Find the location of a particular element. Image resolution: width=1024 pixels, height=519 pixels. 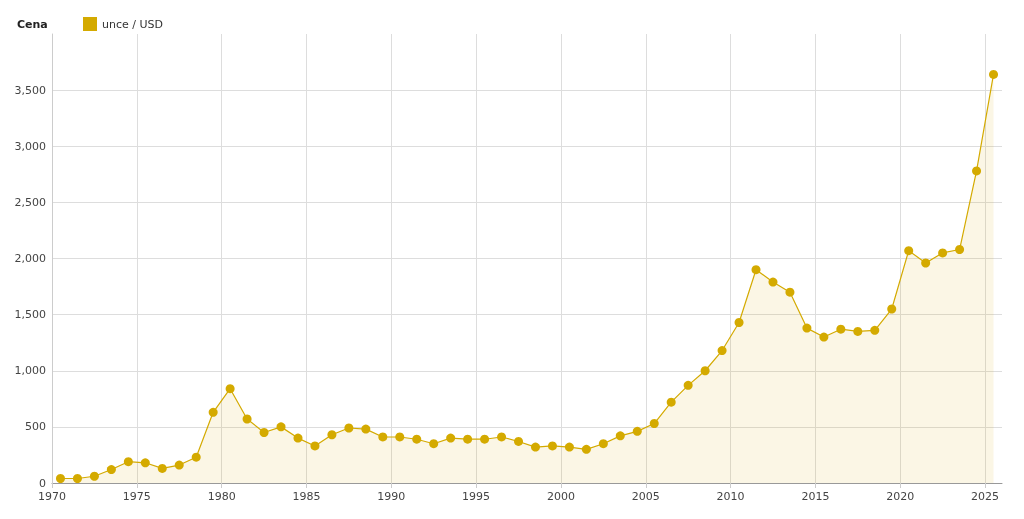

y-tick-label: 3,000 is located at coordinates (30, 146).